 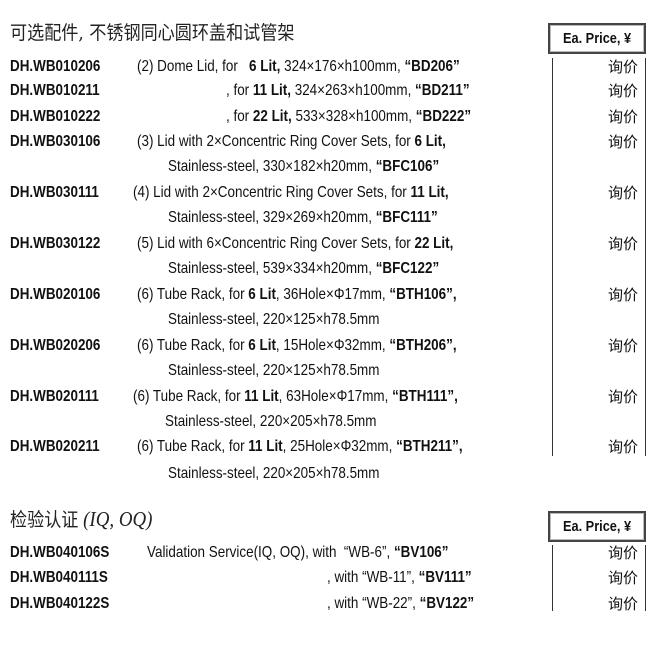 I want to click on description-segment: Stainless-steel, 330×182×h20mm,, so click(x=272, y=166).